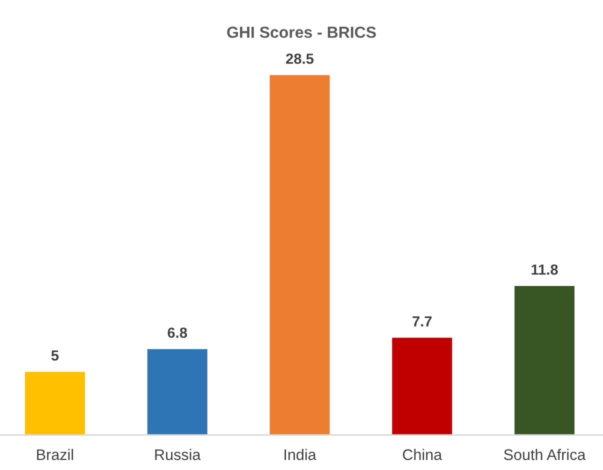  I want to click on data-label: 6.8, so click(178, 333).